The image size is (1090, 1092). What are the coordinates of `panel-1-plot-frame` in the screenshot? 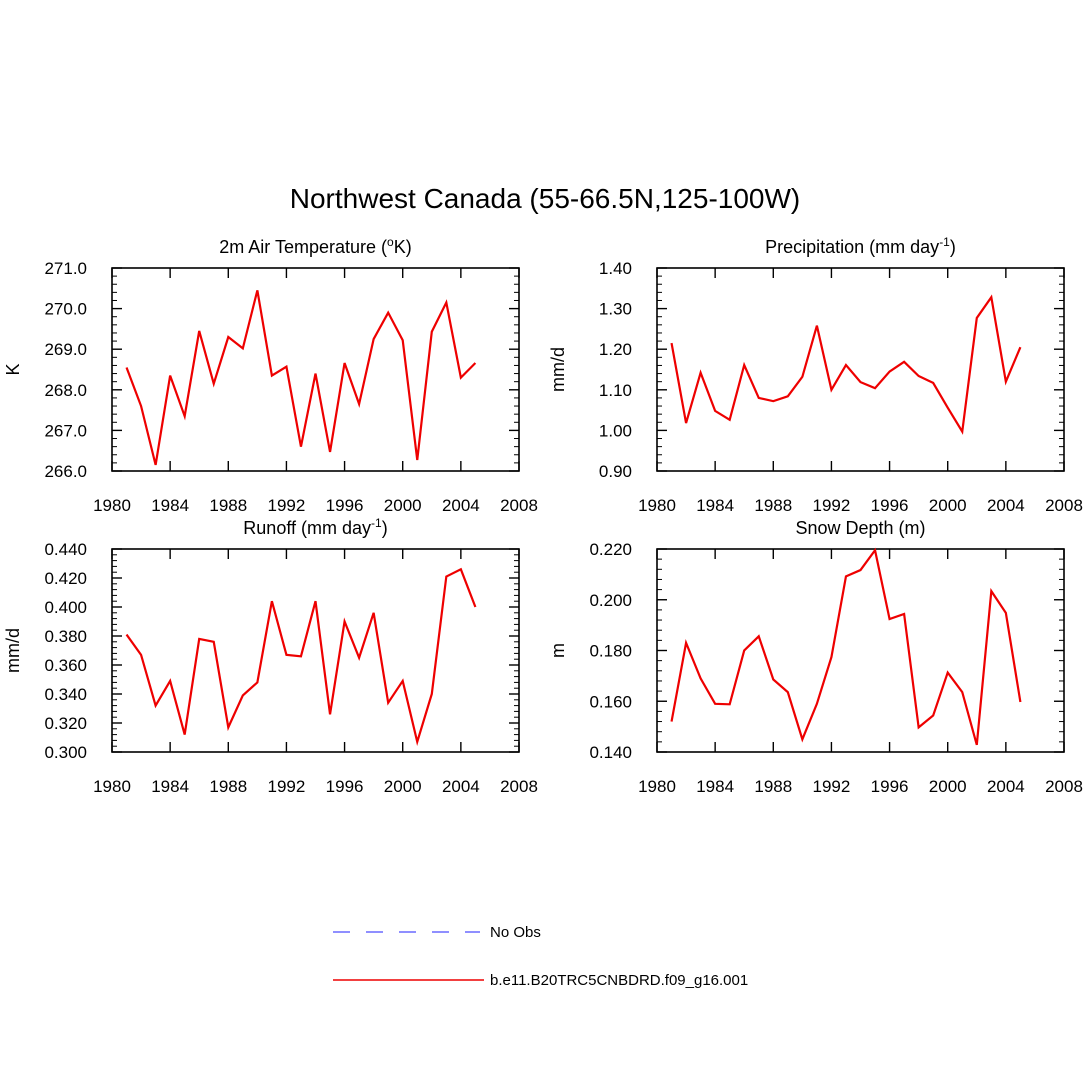 It's located at (315, 369).